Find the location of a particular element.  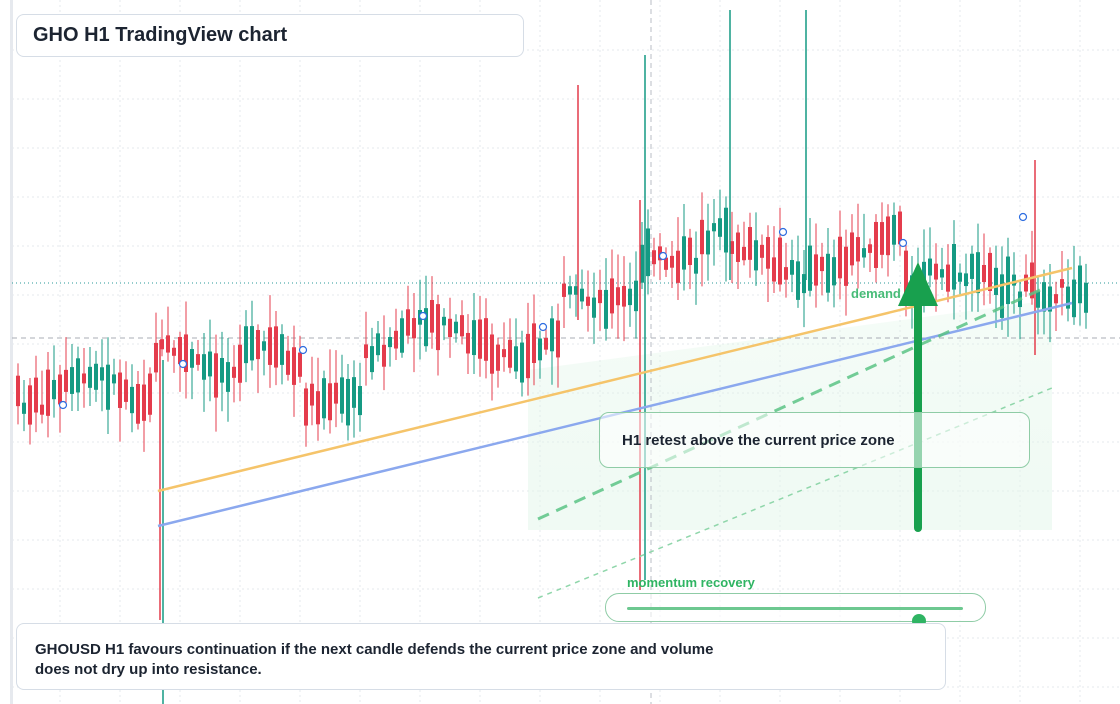

chart-title: GHO H1 TradingView chart is located at coordinates (160, 35).